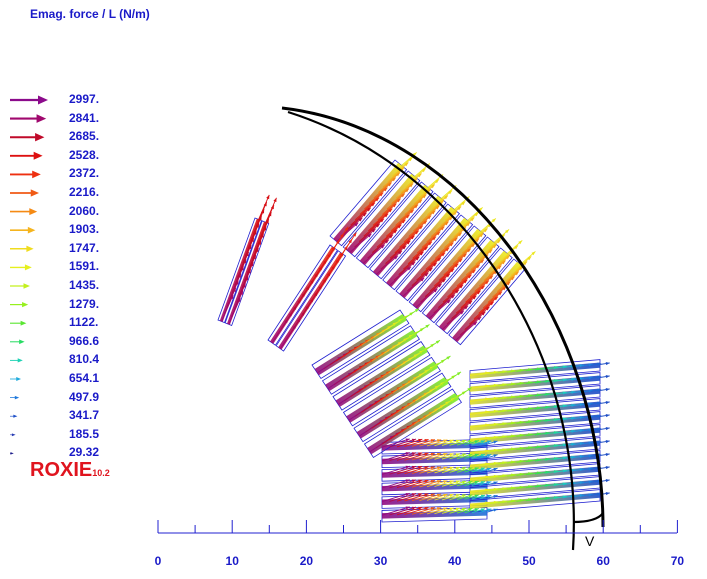  I want to click on x-axis: 0 10 20 30 40 50 60 70, so click(419, 544).